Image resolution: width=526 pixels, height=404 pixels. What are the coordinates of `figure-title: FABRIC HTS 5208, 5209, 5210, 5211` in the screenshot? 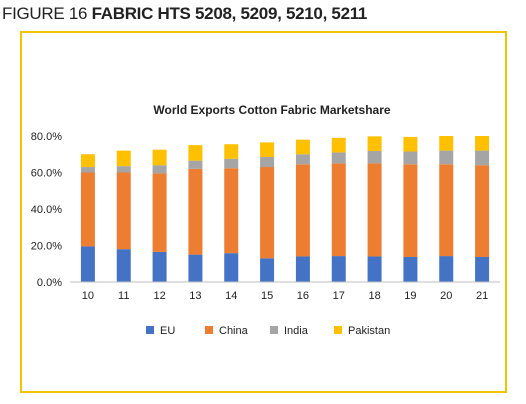 It's located at (229, 13).